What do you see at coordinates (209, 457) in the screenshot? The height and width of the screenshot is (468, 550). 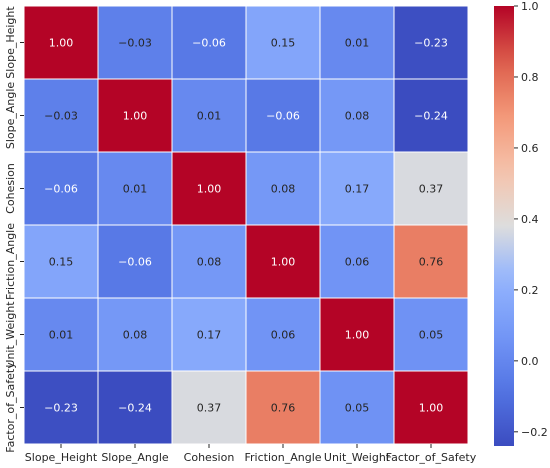 I see `x-tick-label: Cohesion` at bounding box center [209, 457].